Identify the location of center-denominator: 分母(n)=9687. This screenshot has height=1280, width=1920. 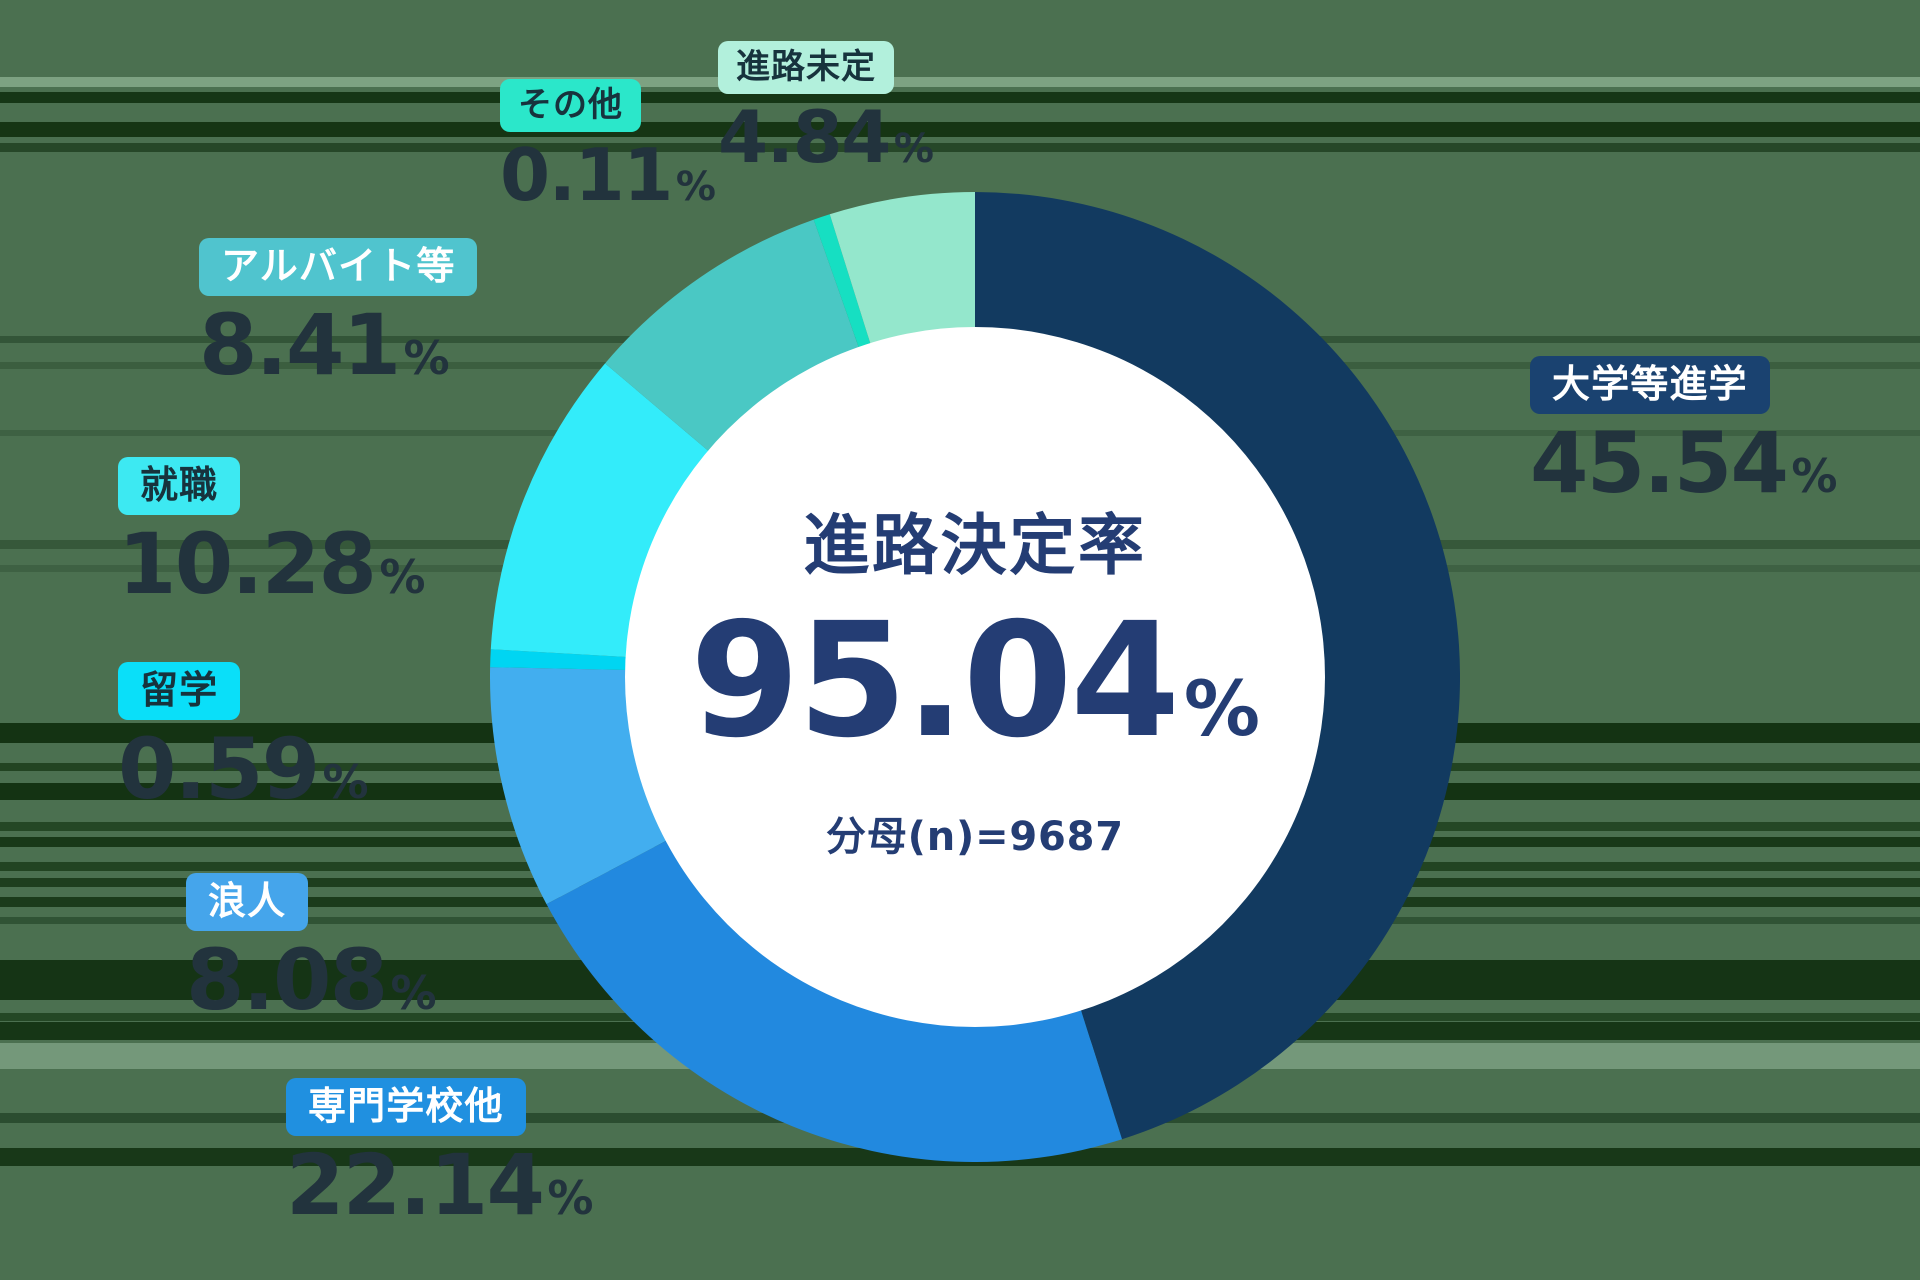
(975, 837).